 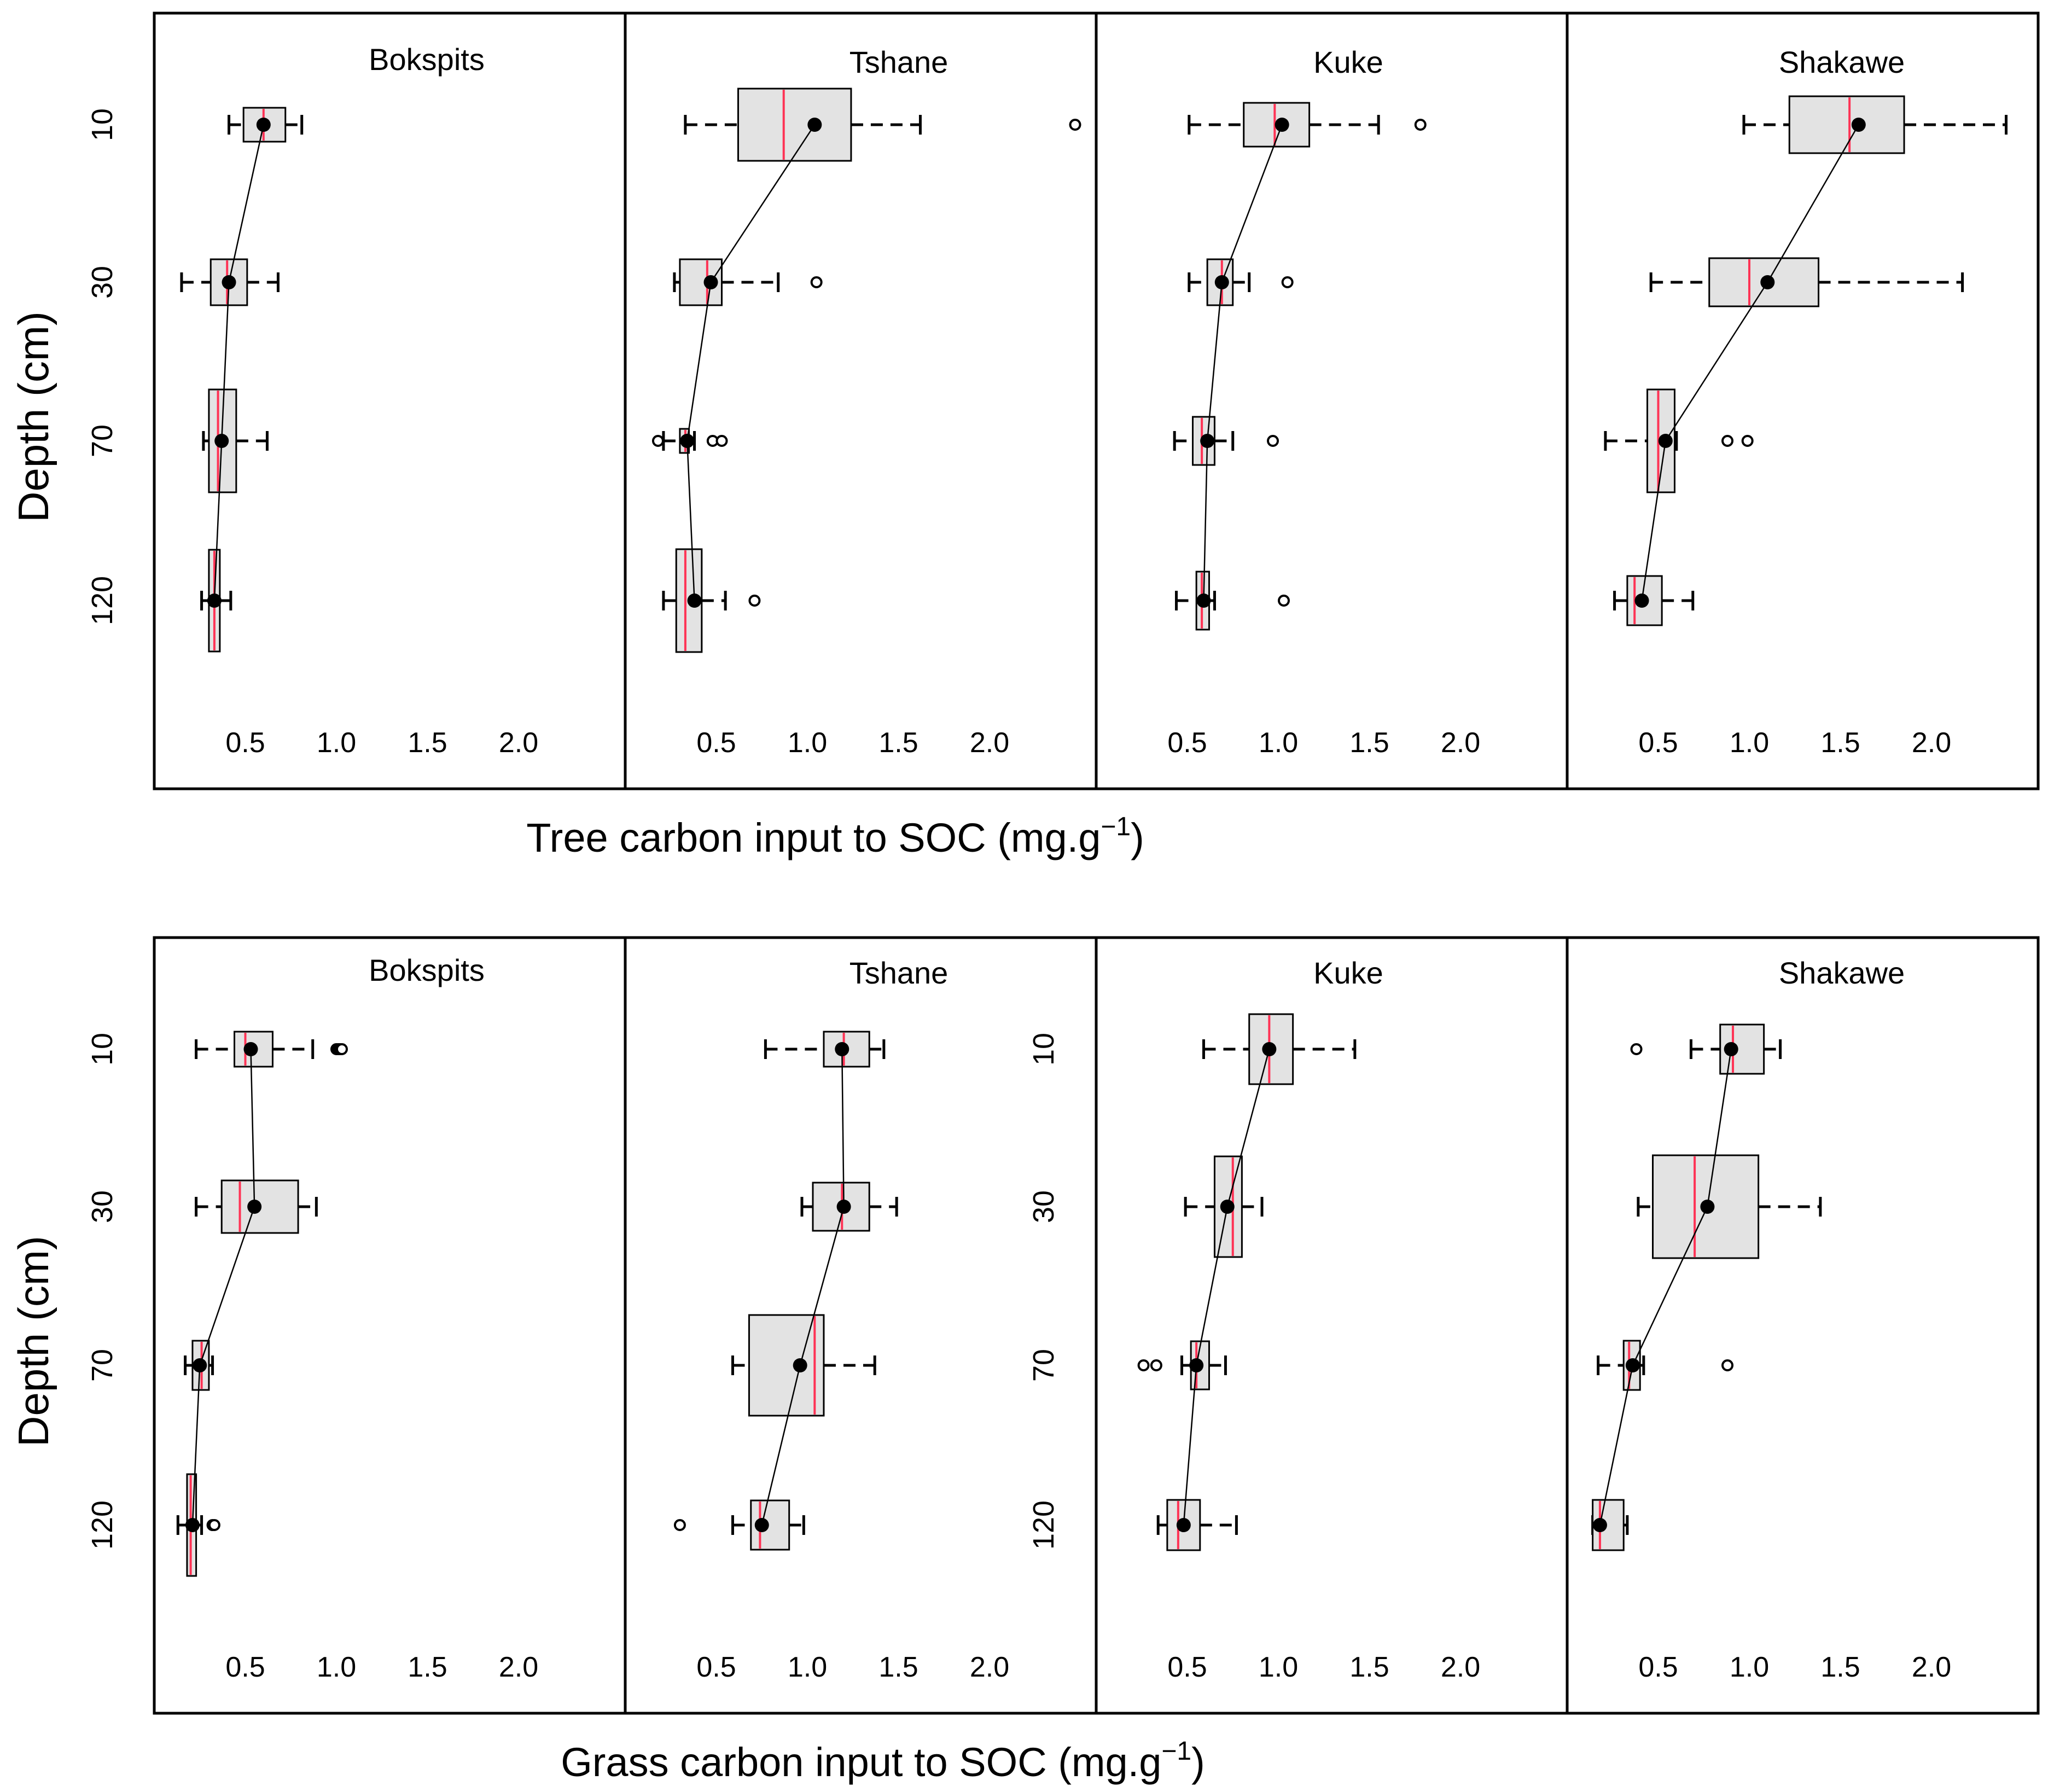 I want to click on panel-grass-kuke: Kuke 0.5 1.0 1.5 2.0, so click(x=1332, y=1326).